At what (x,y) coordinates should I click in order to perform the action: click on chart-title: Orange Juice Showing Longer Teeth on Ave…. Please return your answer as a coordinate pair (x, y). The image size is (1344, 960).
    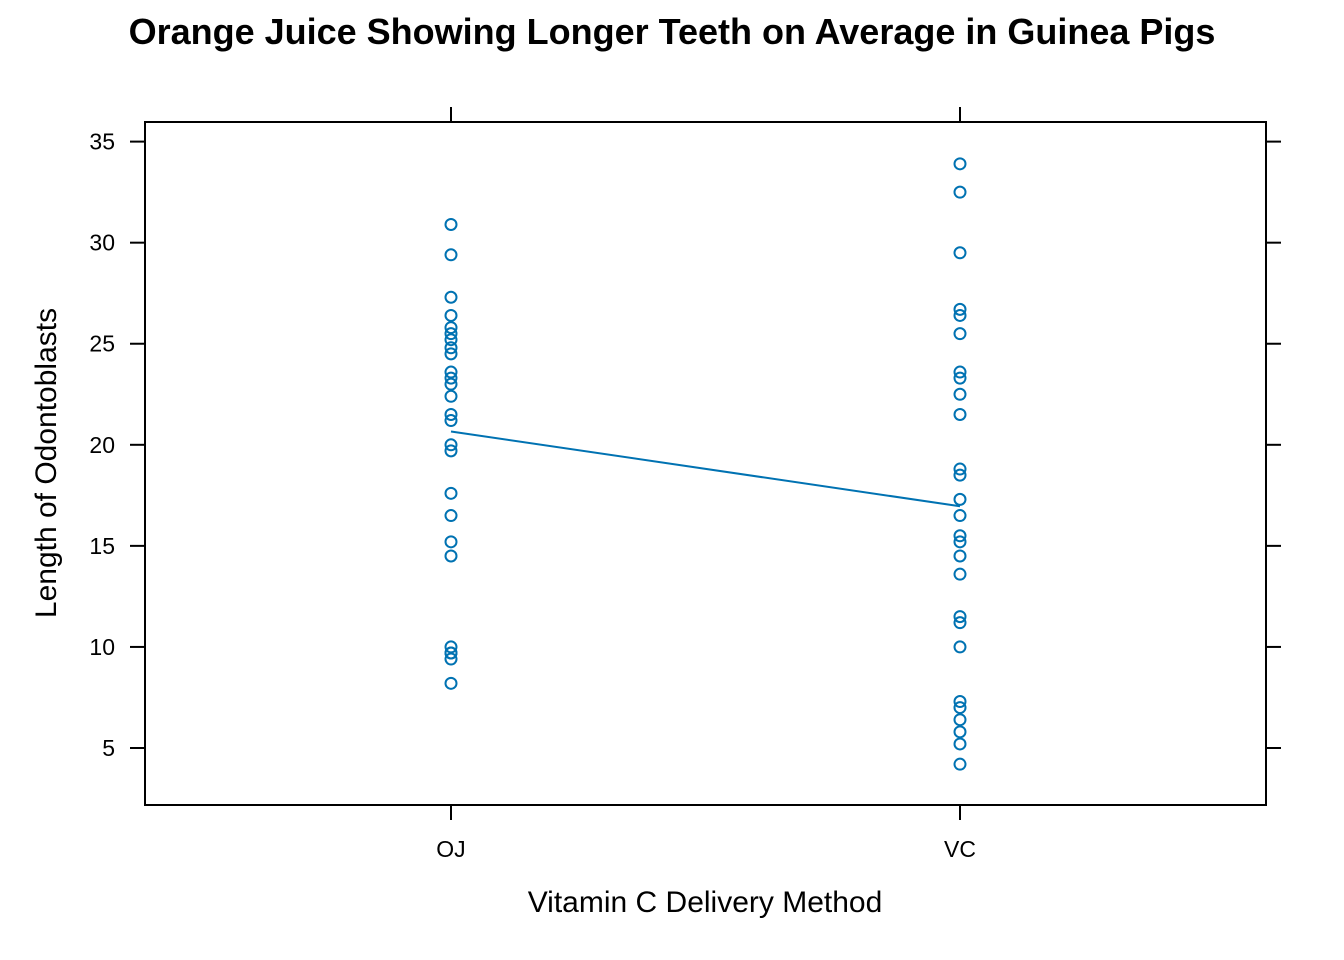
    Looking at the image, I should click on (672, 31).